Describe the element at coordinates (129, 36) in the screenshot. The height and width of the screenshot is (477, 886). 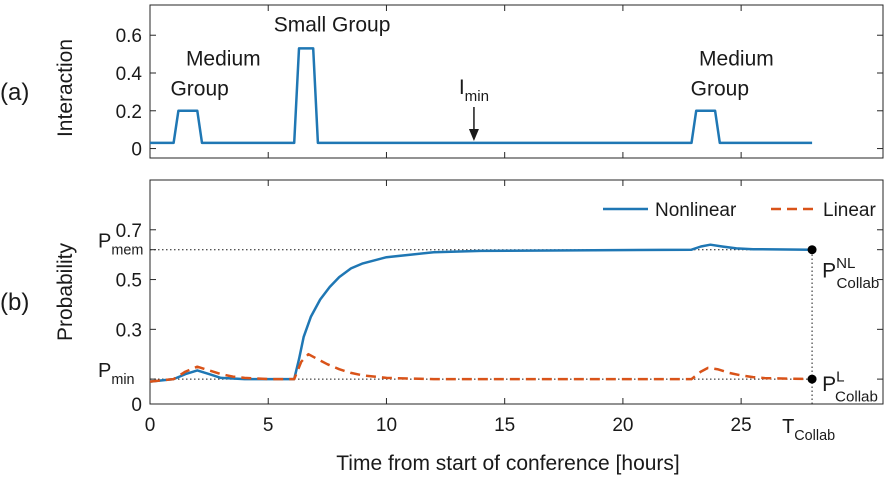
I see `interaction-y-tick-label: 0.6` at that location.